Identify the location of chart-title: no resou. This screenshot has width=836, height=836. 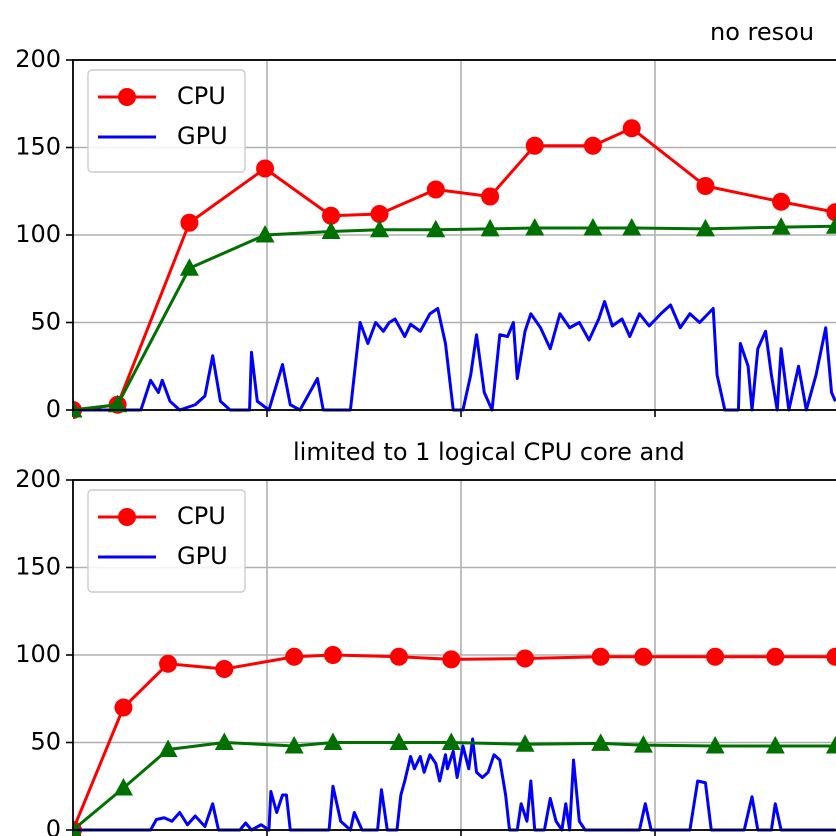
(762, 32).